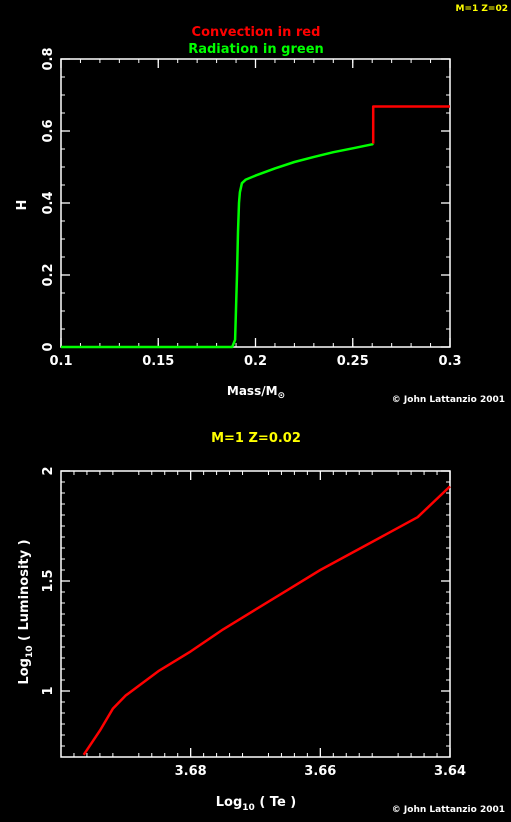  I want to click on x-axis-label: Mass/M⊙, so click(256, 392).